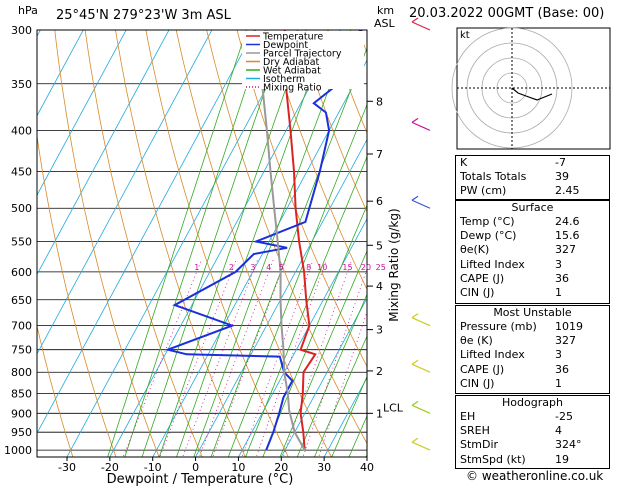  What do you see at coordinates (385, 10) in the screenshot?
I see `km-unit-label: km` at bounding box center [385, 10].